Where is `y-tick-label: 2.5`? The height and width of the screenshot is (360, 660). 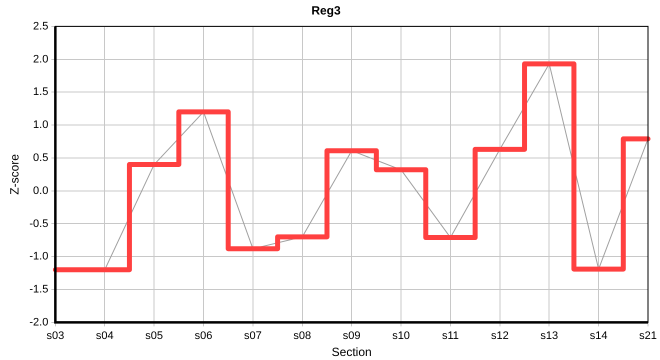 y-tick-label: 2.5 is located at coordinates (40, 26).